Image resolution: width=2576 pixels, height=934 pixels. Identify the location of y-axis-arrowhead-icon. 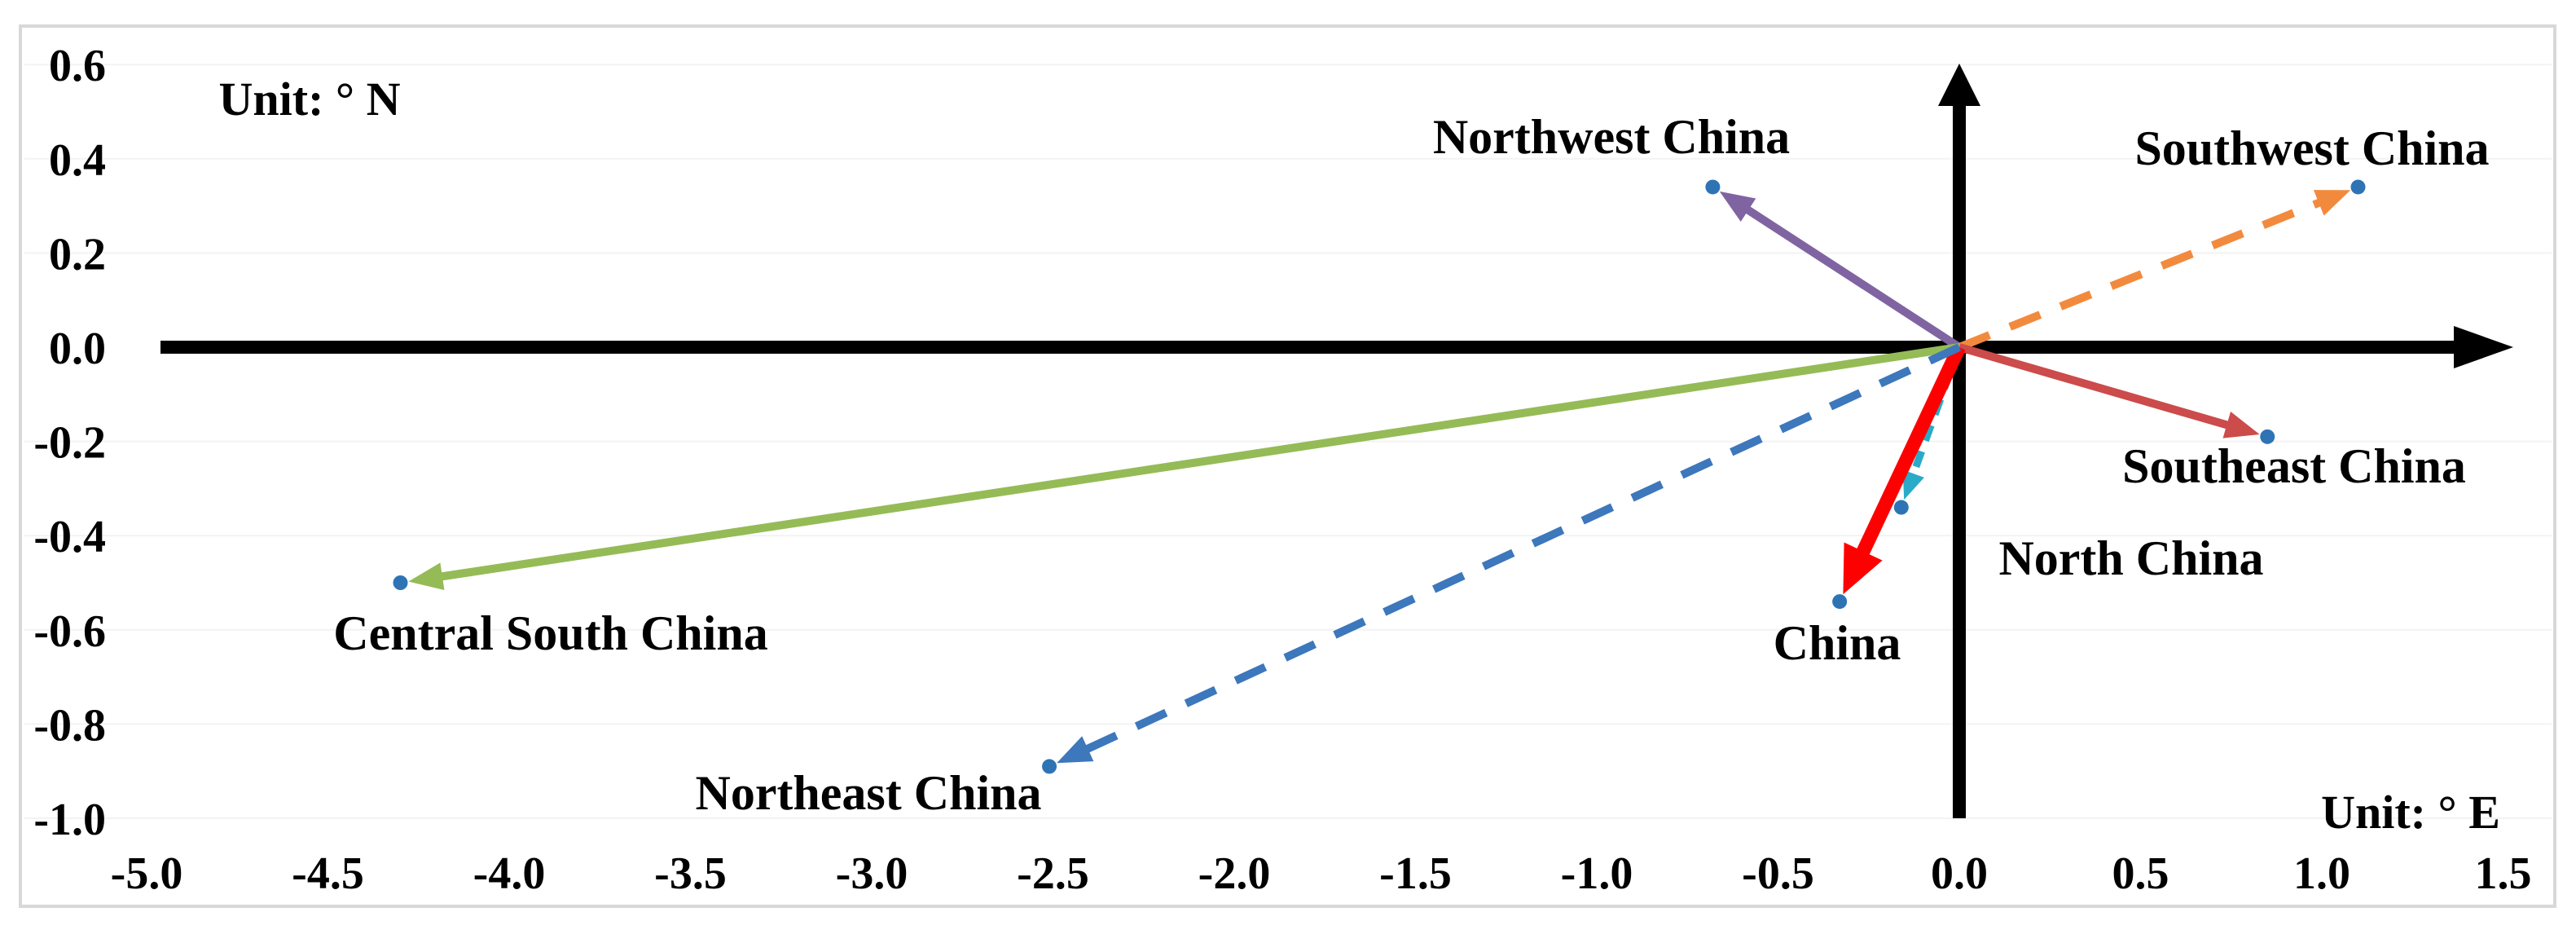
(1959, 85).